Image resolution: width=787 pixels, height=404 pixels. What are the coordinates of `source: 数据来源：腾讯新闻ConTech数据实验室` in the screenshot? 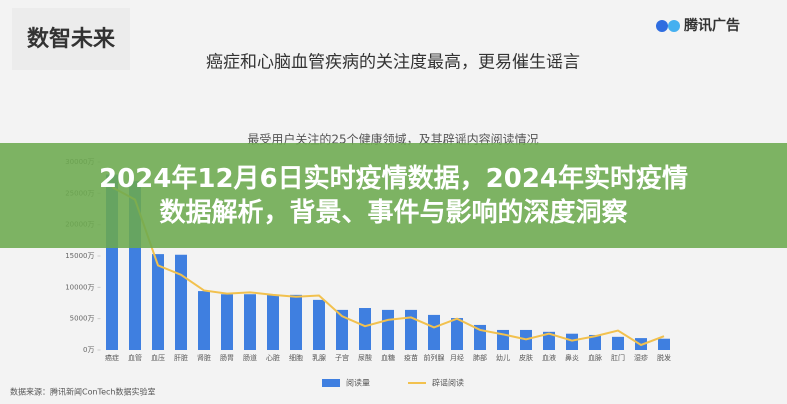 It's located at (82, 392).